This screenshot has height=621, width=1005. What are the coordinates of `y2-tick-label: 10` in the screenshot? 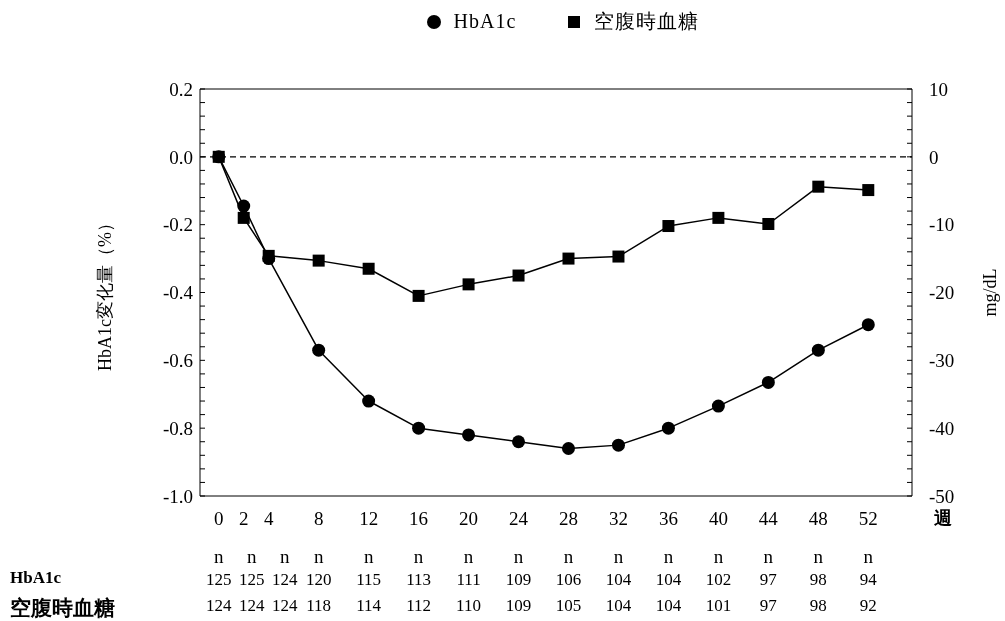 It's located at (938, 89).